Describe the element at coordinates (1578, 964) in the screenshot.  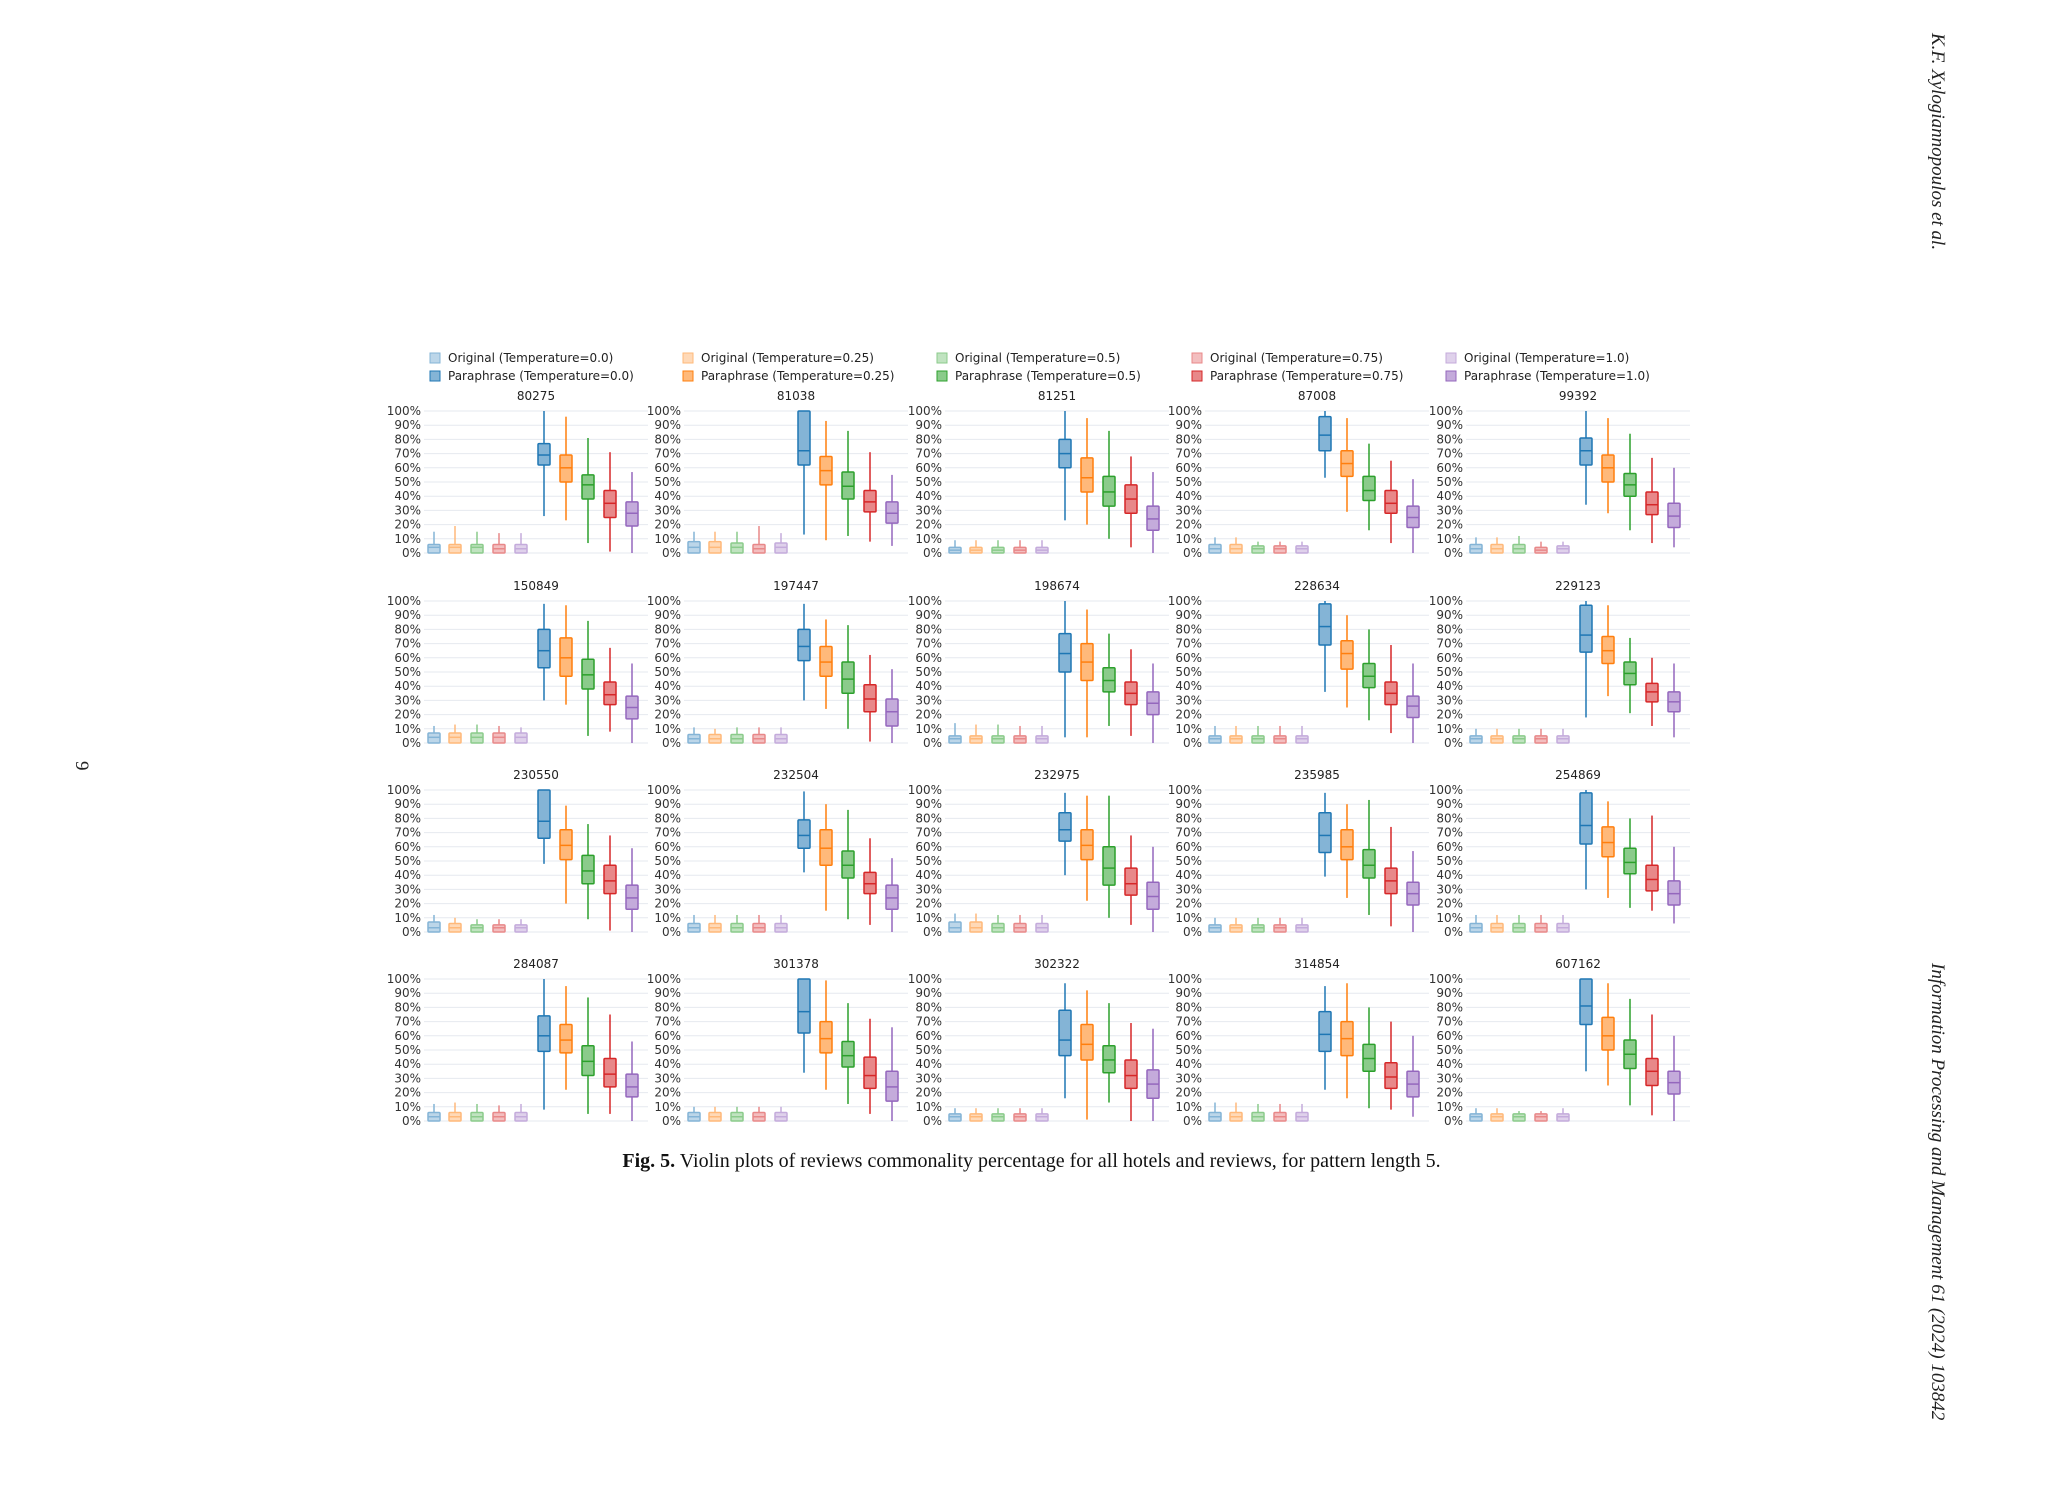
I see `panel-title: 607162` at that location.